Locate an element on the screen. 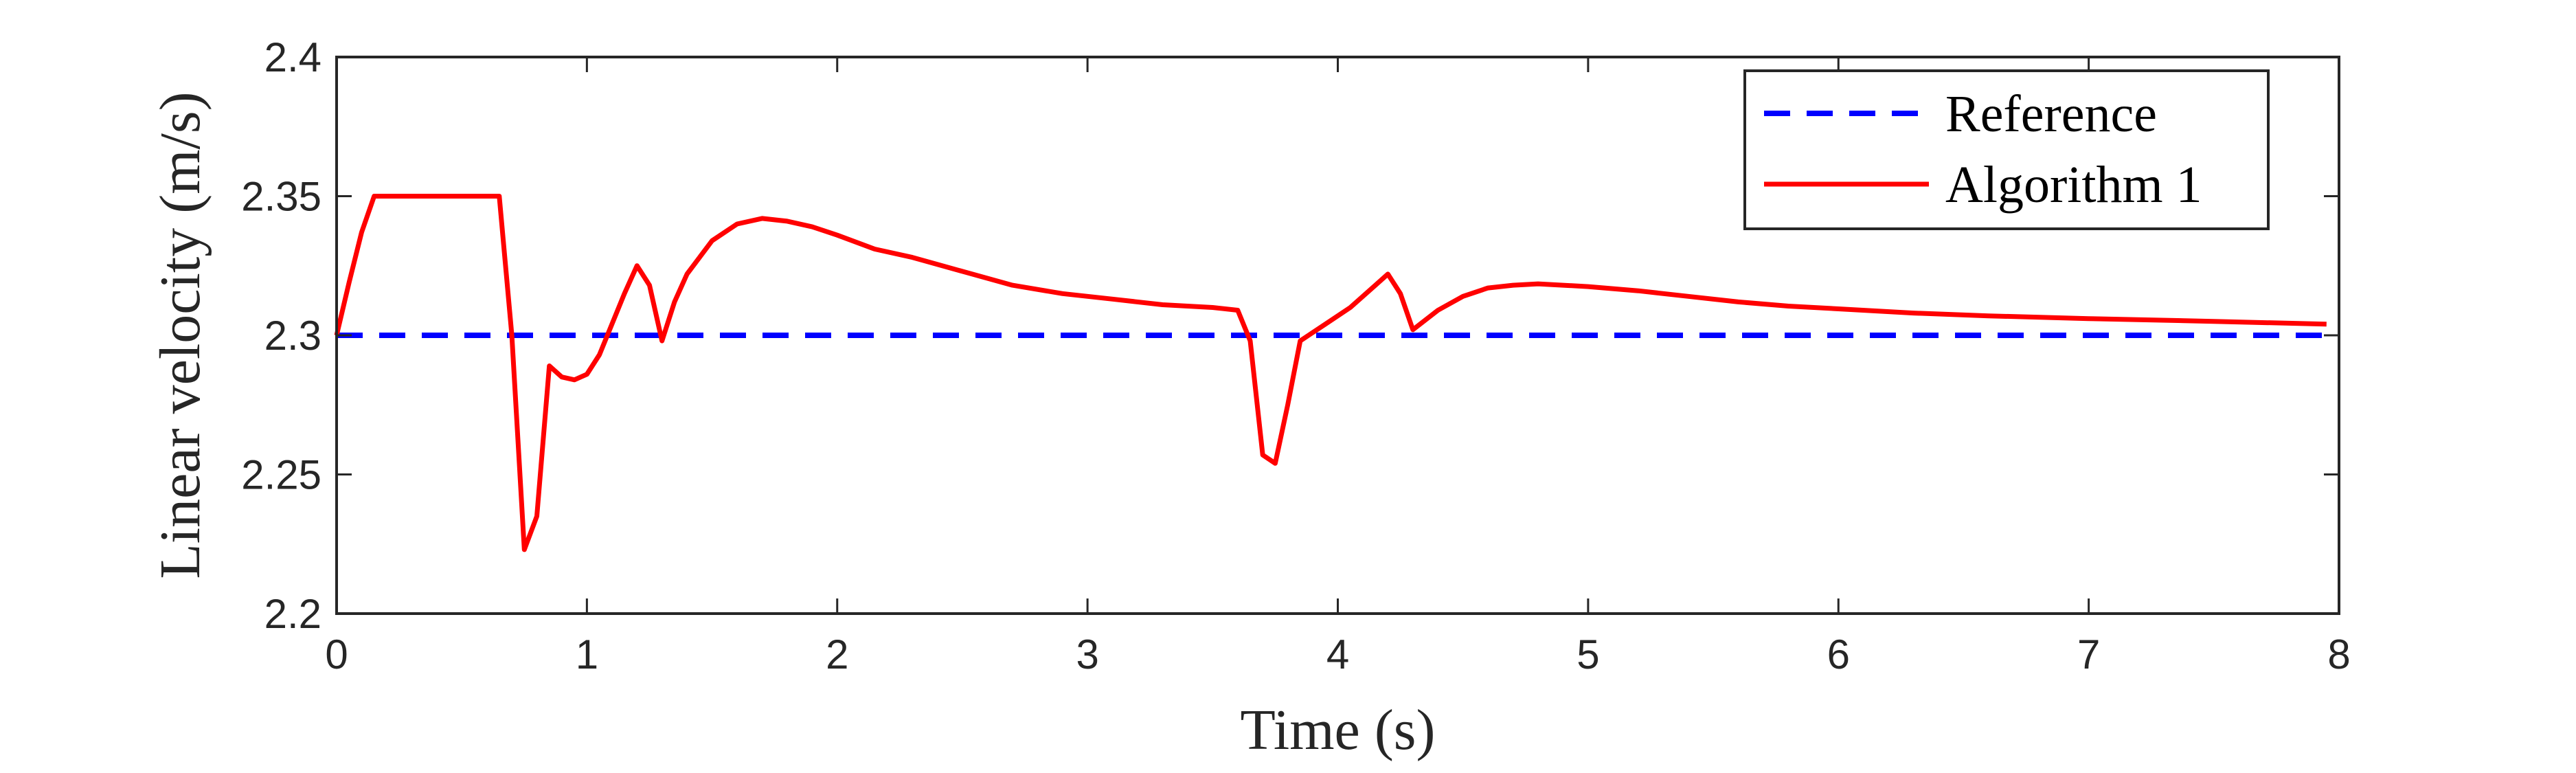 Image resolution: width=2576 pixels, height=773 pixels. y-tick-label: 2.3 is located at coordinates (292, 336).